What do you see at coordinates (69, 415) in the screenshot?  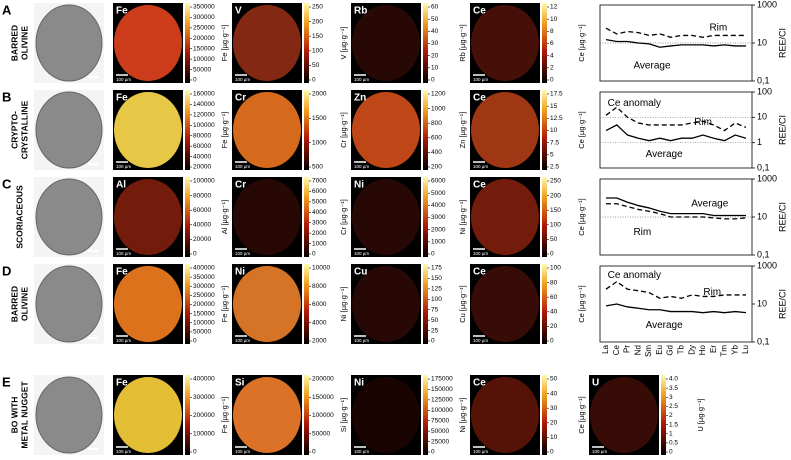 I see `bse-image` at bounding box center [69, 415].